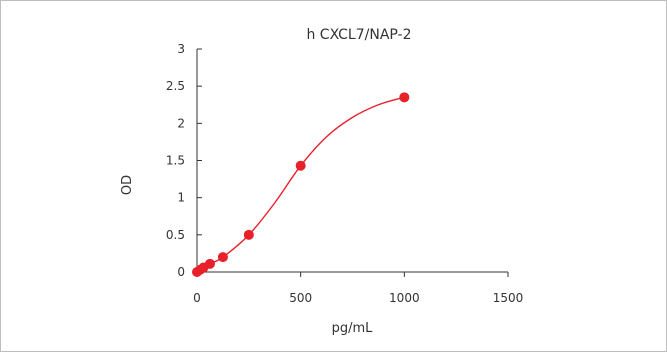 The height and width of the screenshot is (356, 667). What do you see at coordinates (175, 86) in the screenshot?
I see `y-tick-label: 2.5` at bounding box center [175, 86].